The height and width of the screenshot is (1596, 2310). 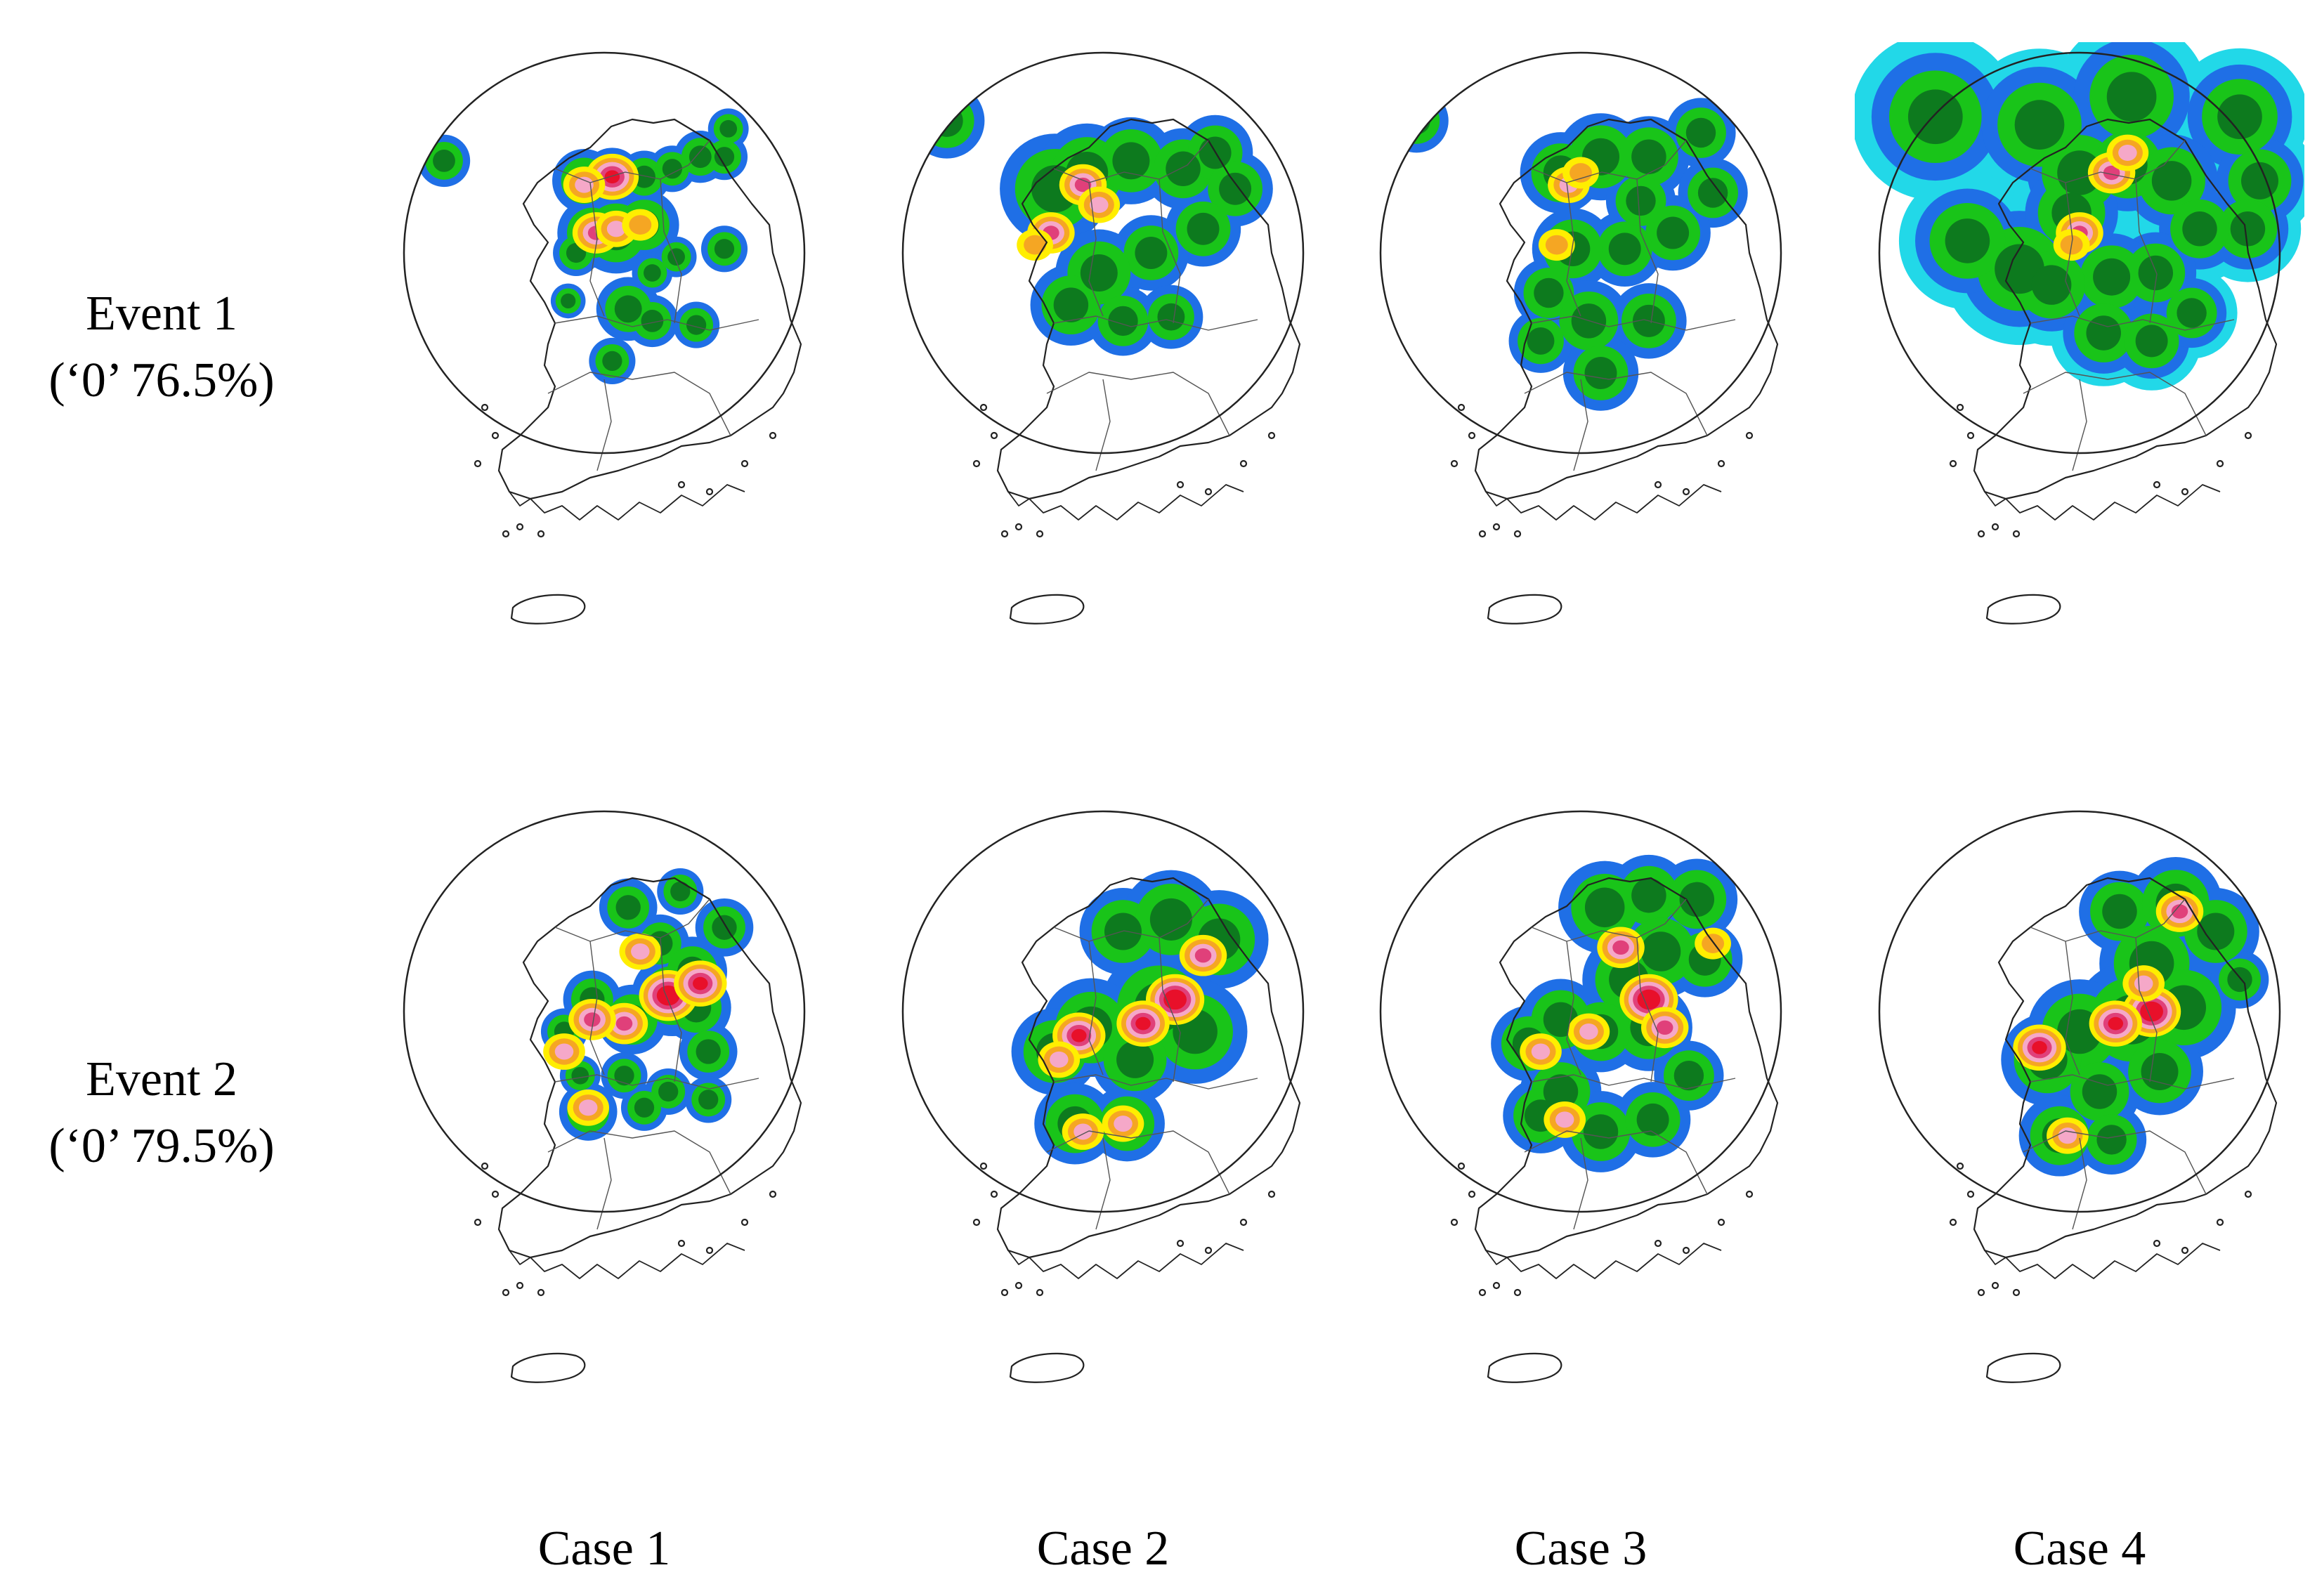 What do you see at coordinates (161, 347) in the screenshot?
I see `row-label-event-1: Event 1 (‘0’ 76.5%)` at bounding box center [161, 347].